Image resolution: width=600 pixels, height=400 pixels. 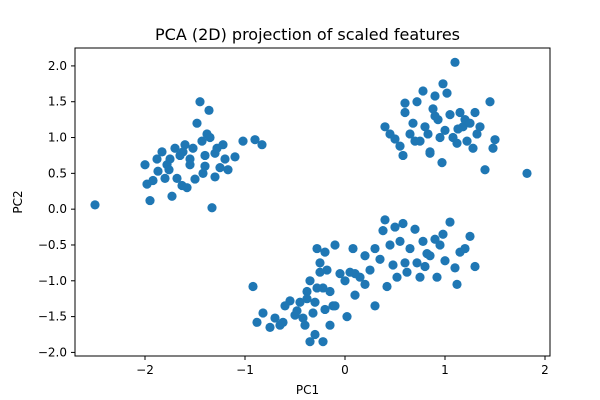 What do you see at coordinates (307, 390) in the screenshot?
I see `x-axis-title: PC1` at bounding box center [307, 390].